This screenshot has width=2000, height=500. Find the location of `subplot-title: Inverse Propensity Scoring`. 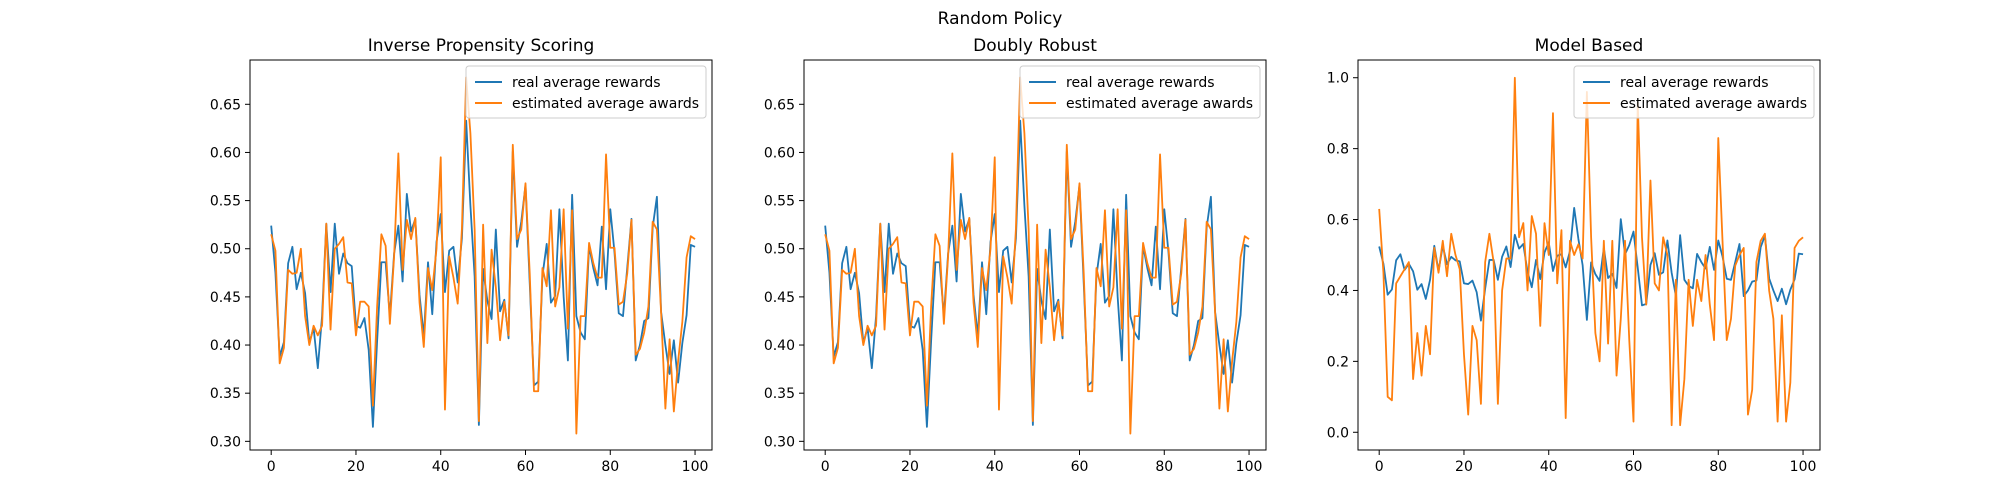

subplot-title: Inverse Propensity Scoring is located at coordinates (481, 46).